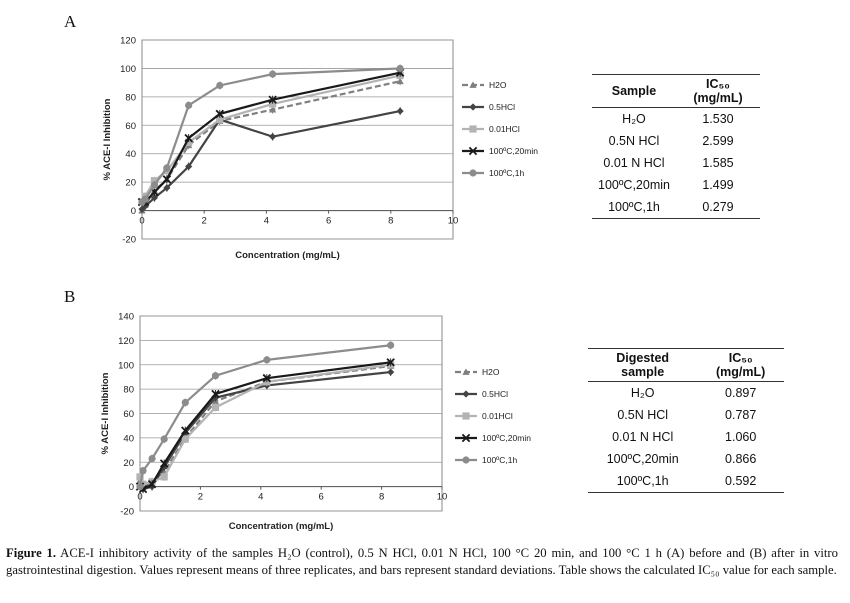 The width and height of the screenshot is (850, 603). What do you see at coordinates (717, 207) in the screenshot?
I see `ic50-cell: 0.279` at bounding box center [717, 207].